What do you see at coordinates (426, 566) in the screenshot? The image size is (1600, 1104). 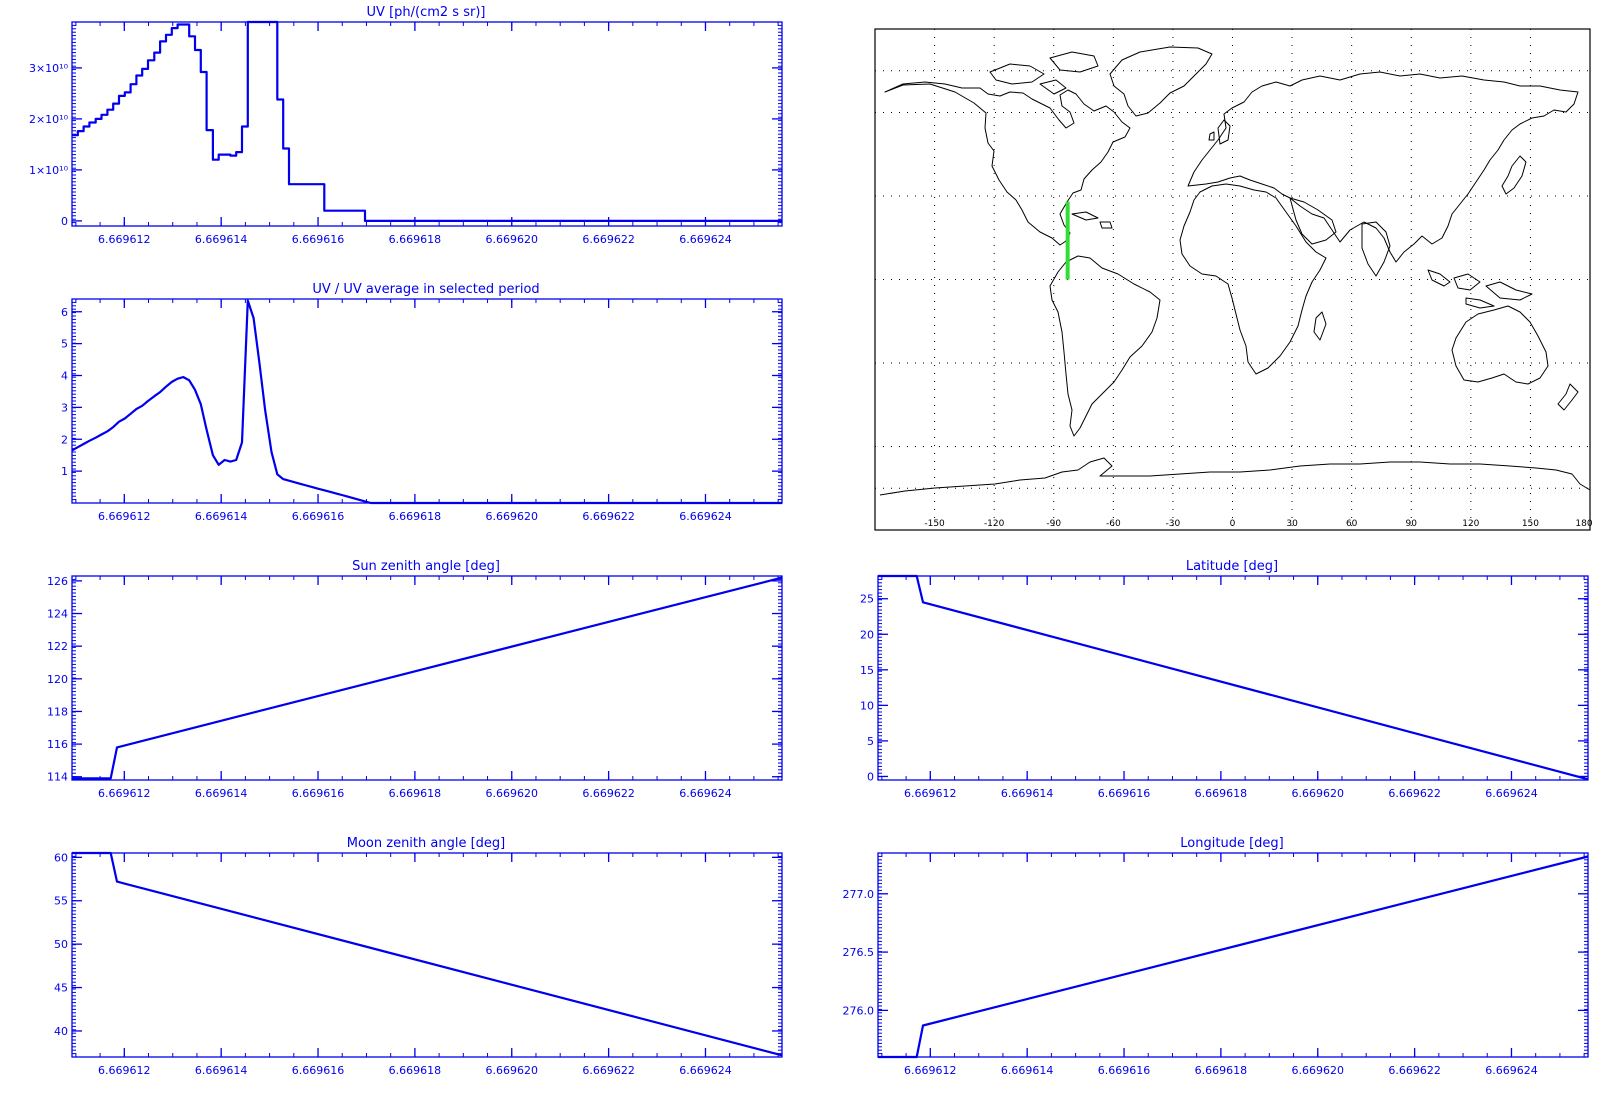 I see `sun-zenith-title: Sun zenith angle [deg]` at bounding box center [426, 566].